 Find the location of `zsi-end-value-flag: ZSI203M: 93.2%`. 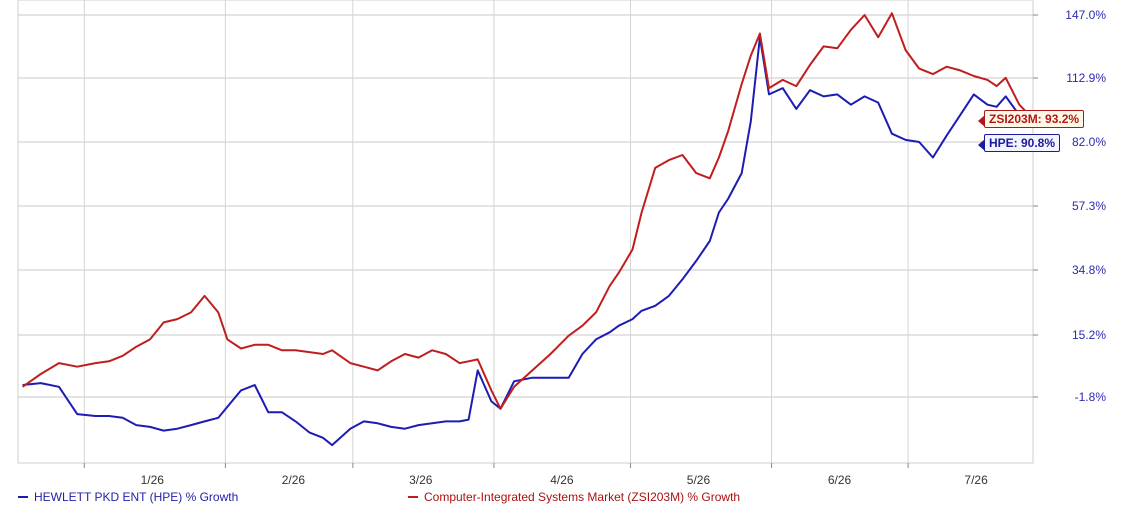

zsi-end-value-flag: ZSI203M: 93.2% is located at coordinates (1034, 119).